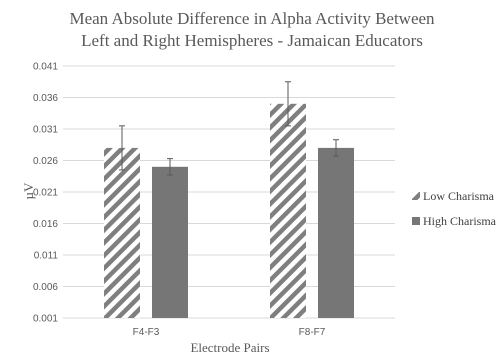 Image resolution: width=503 pixels, height=361 pixels. What do you see at coordinates (229, 128) in the screenshot?
I see `error-bars` at bounding box center [229, 128].